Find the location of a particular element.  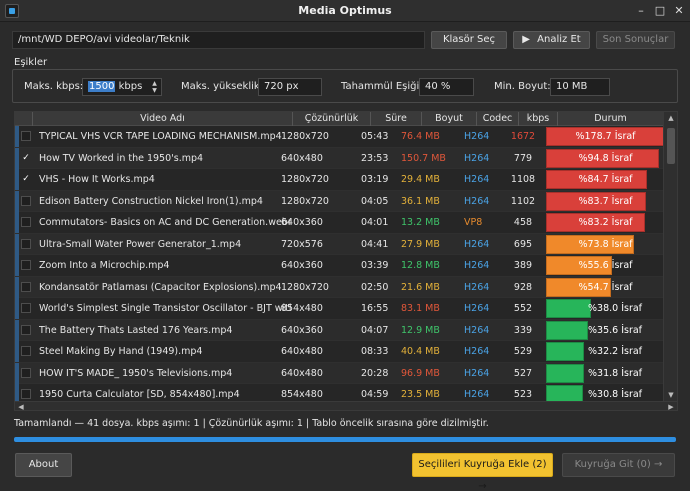

go-to-queue-button: Kuyruğa Git (0) → is located at coordinates (618, 465).